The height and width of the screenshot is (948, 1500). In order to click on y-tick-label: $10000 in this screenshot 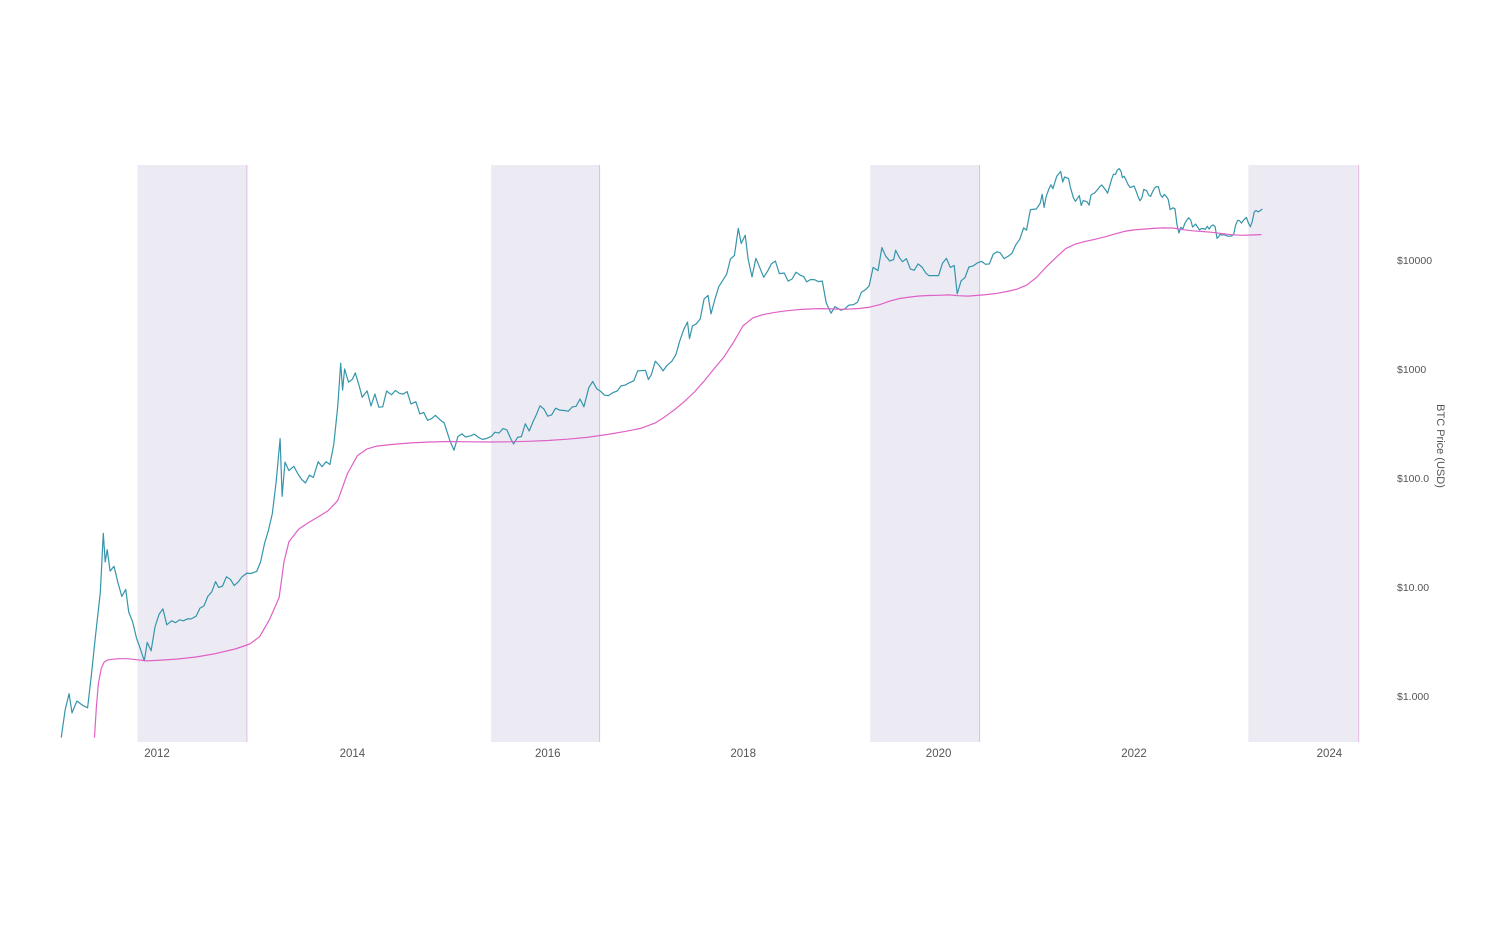, I will do `click(1414, 261)`.